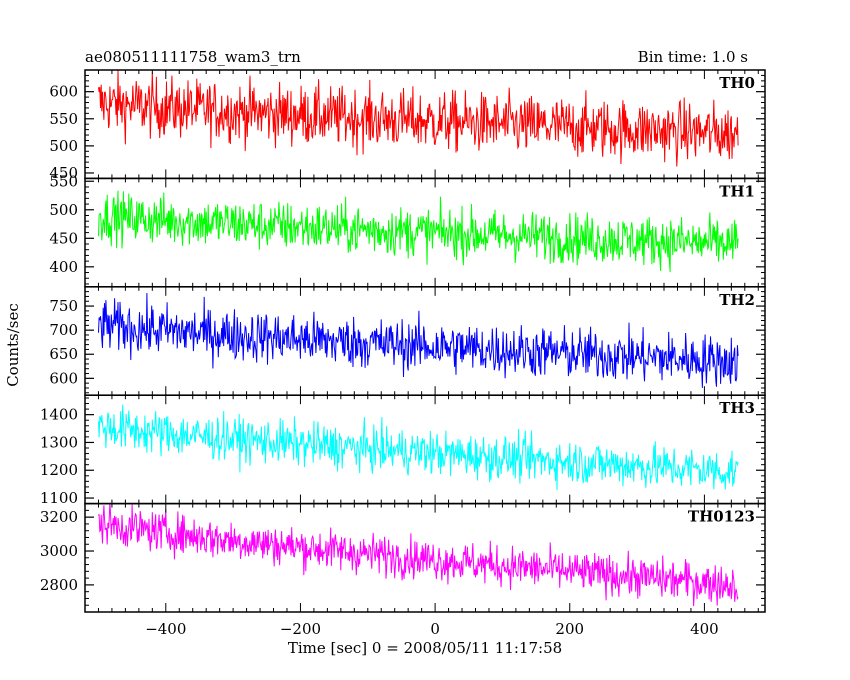 Image resolution: width=850 pixels, height=680 pixels. What do you see at coordinates (59, 470) in the screenshot?
I see `y-tick-label: 1200` at bounding box center [59, 470].